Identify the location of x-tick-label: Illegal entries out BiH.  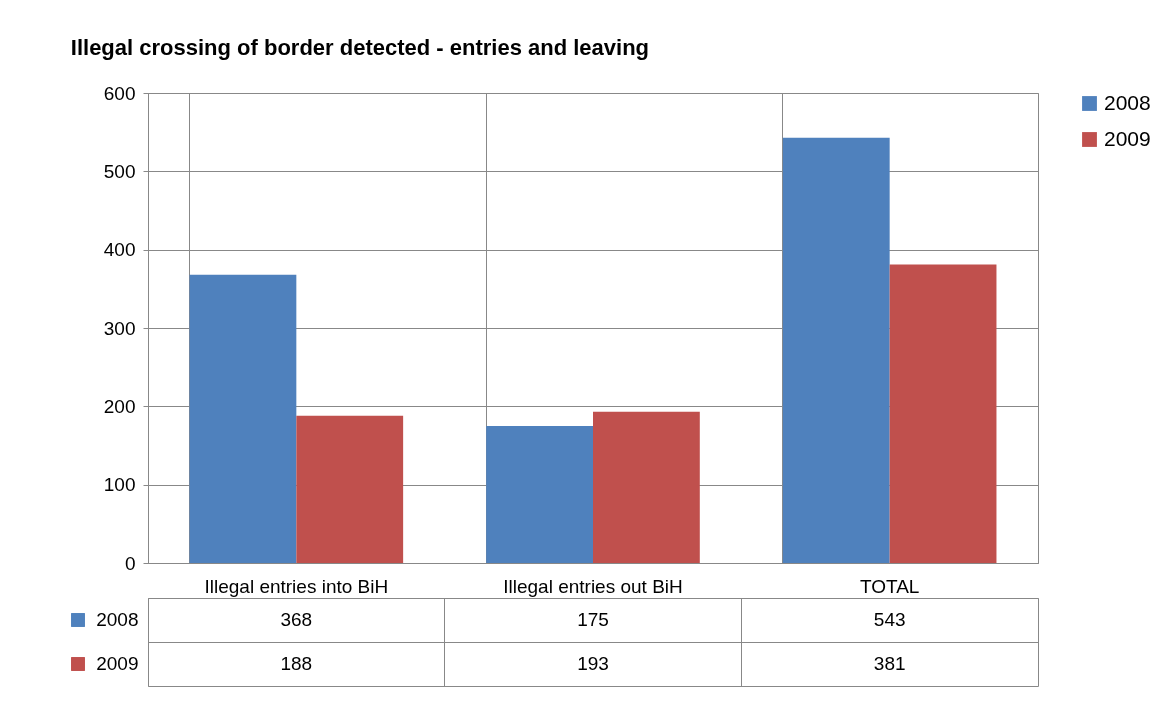
(593, 586).